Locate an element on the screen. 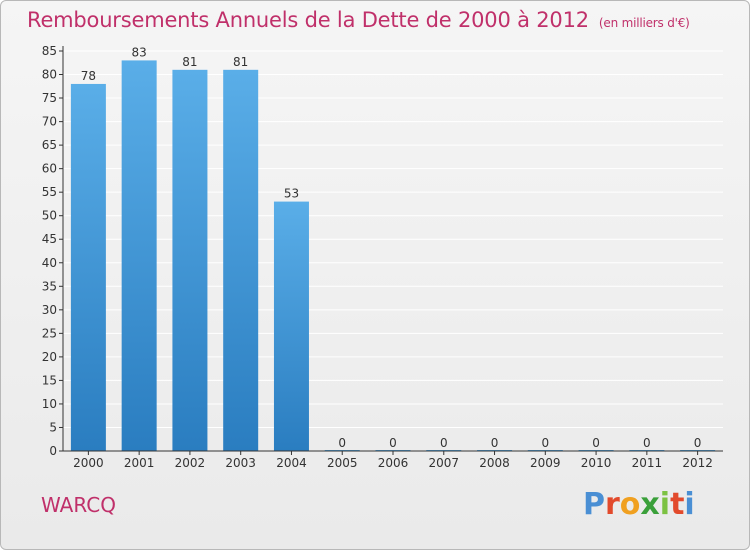 This screenshot has width=750, height=550. data-label-2003: 81 is located at coordinates (240, 62).